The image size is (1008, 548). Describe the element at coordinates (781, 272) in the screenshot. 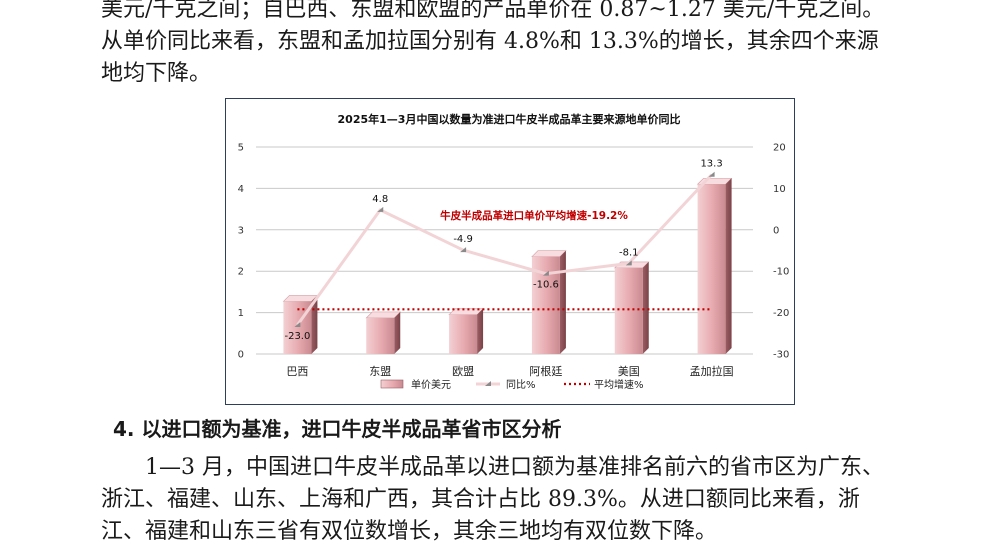

I see `y-right-tick-label: -10` at that location.